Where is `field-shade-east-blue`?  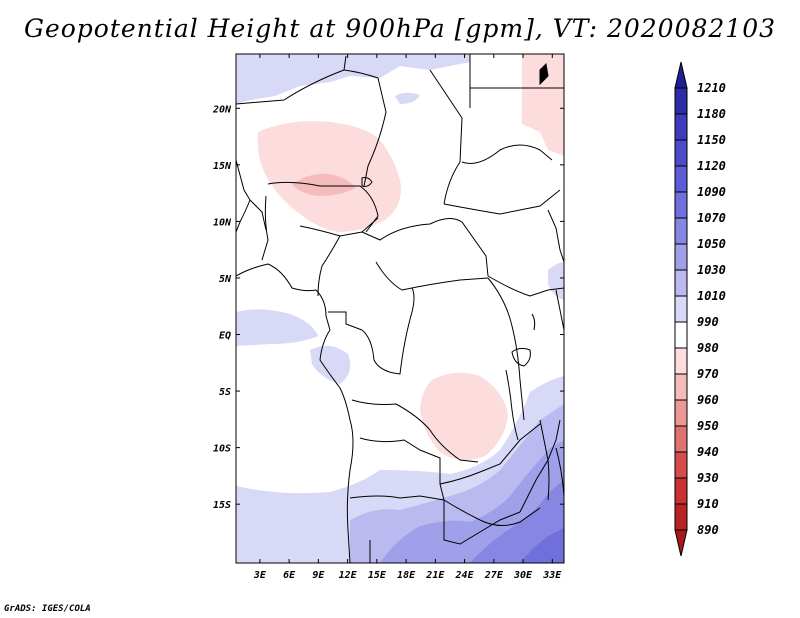 field-shade-east-blue is located at coordinates (556, 281).